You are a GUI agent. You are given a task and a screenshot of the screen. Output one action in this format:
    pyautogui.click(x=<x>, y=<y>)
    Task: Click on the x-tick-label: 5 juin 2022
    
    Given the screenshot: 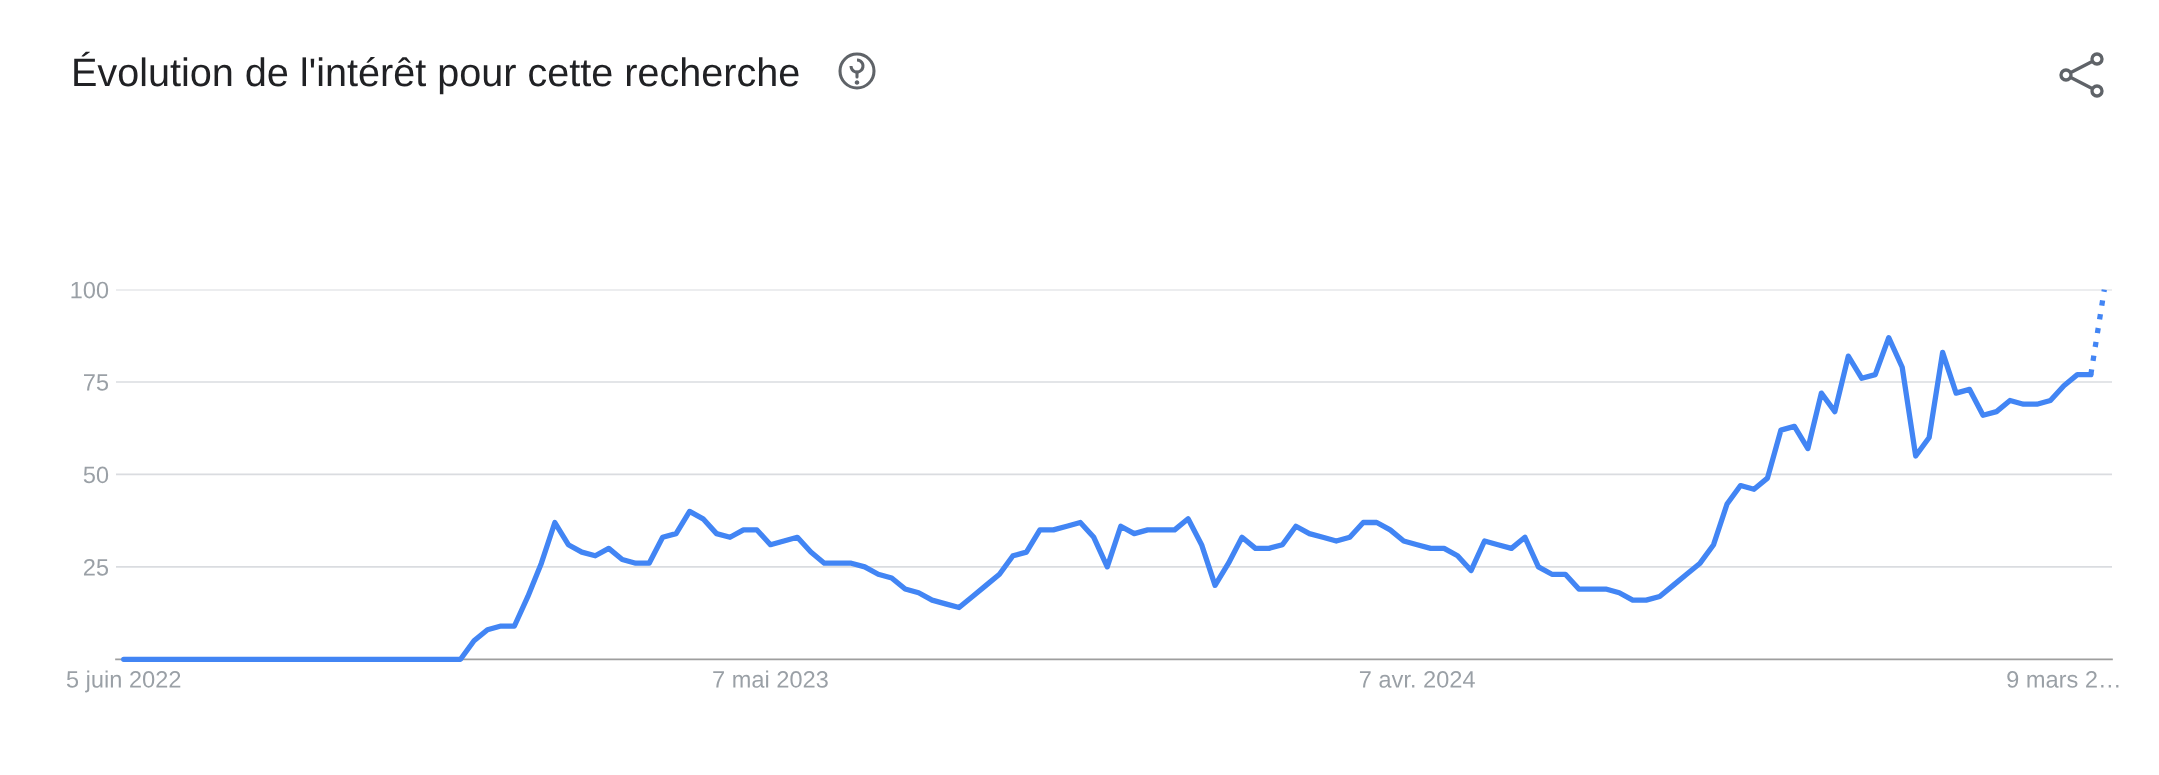 What is the action you would take?
    pyautogui.click(x=123, y=681)
    